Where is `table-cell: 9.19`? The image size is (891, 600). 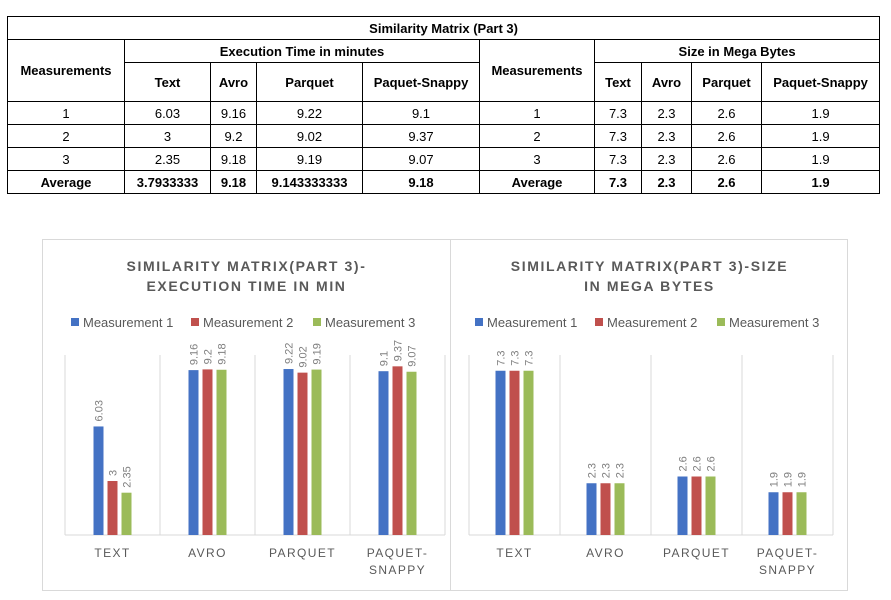
table-cell: 9.19 is located at coordinates (309, 159).